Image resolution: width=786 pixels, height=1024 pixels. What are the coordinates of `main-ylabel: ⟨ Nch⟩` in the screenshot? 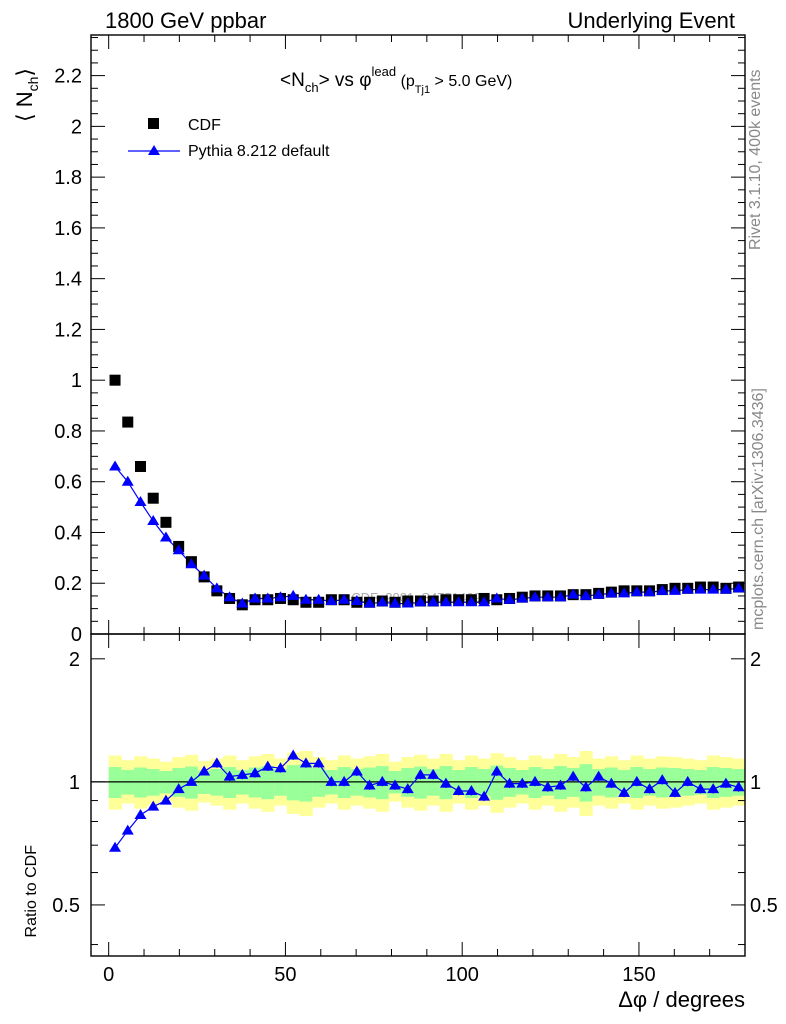 It's located at (26, 95).